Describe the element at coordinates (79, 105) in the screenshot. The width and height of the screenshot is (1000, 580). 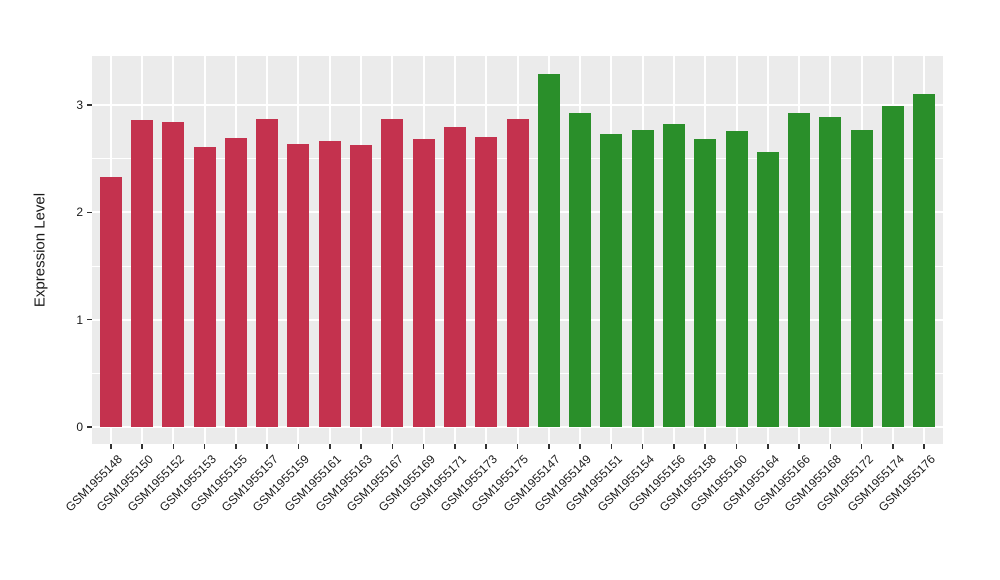
I see `y-tick-label: 3` at that location.